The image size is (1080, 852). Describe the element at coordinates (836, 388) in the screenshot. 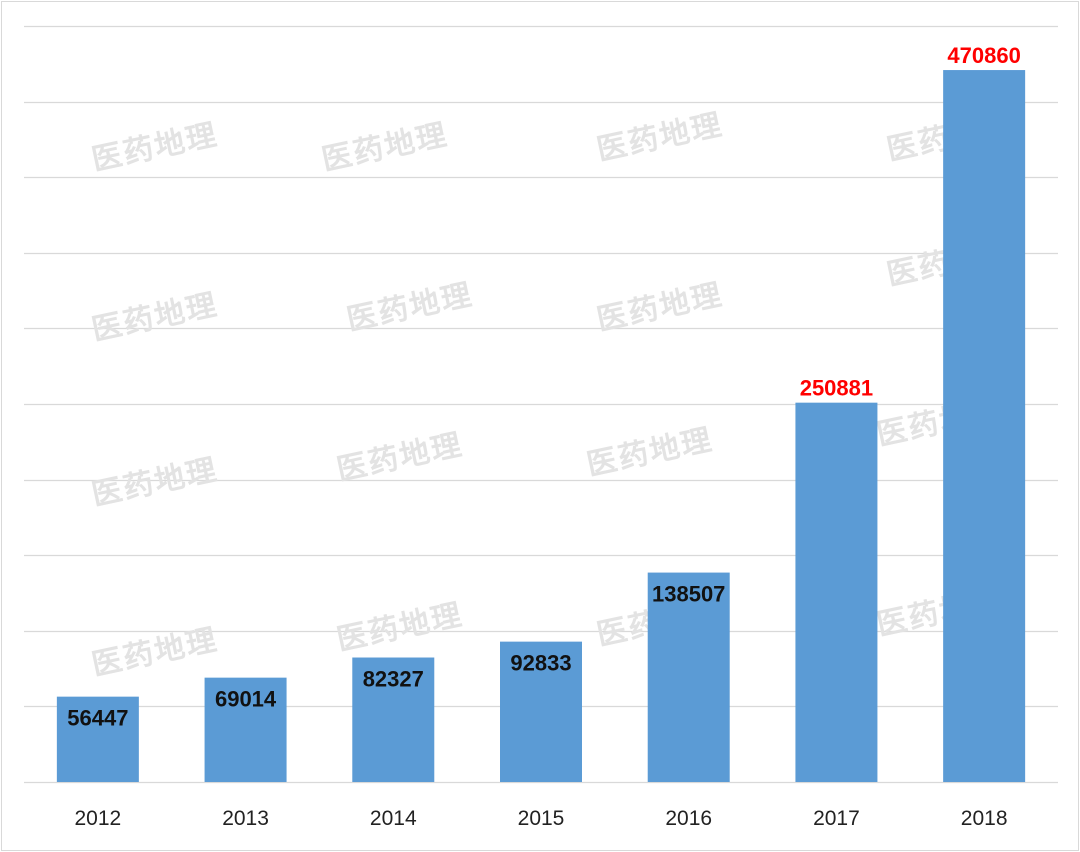

I see `data-label-2017: 250881` at that location.